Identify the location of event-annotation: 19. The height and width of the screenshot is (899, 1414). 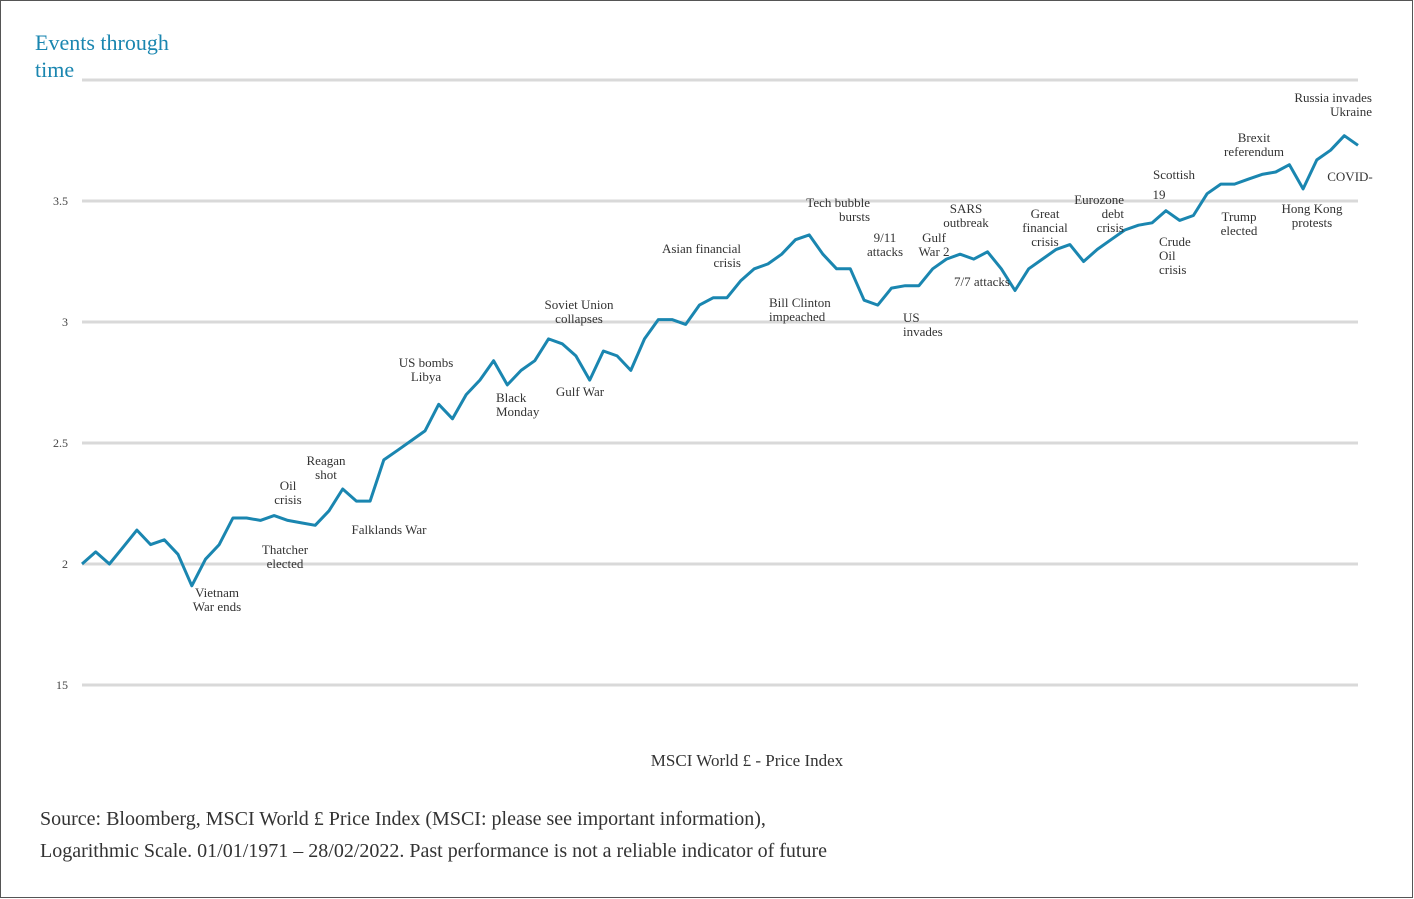
(1159, 194).